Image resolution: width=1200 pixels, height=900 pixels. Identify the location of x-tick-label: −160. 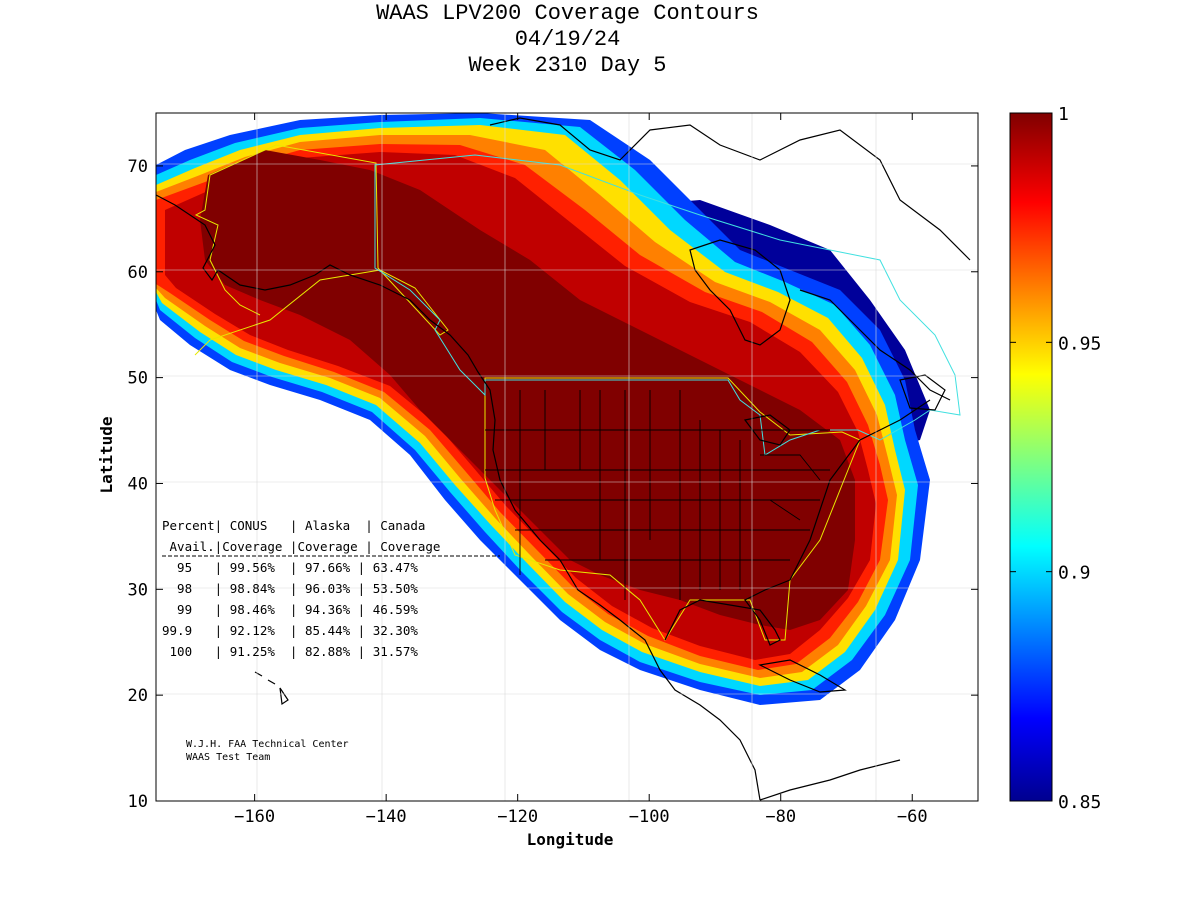
(254, 817).